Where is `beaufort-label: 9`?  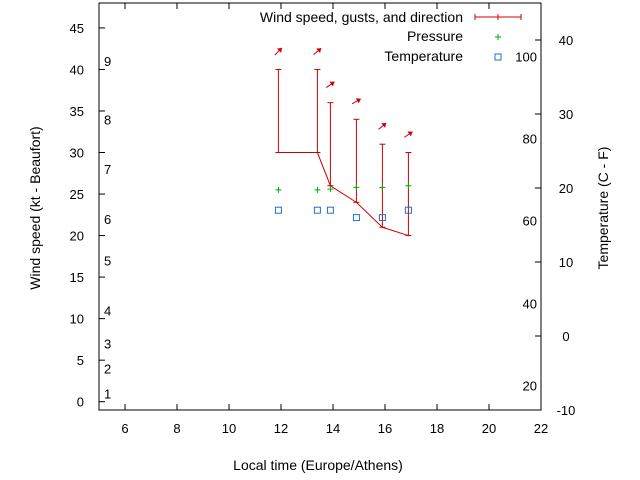 beaufort-label: 9 is located at coordinates (107, 61).